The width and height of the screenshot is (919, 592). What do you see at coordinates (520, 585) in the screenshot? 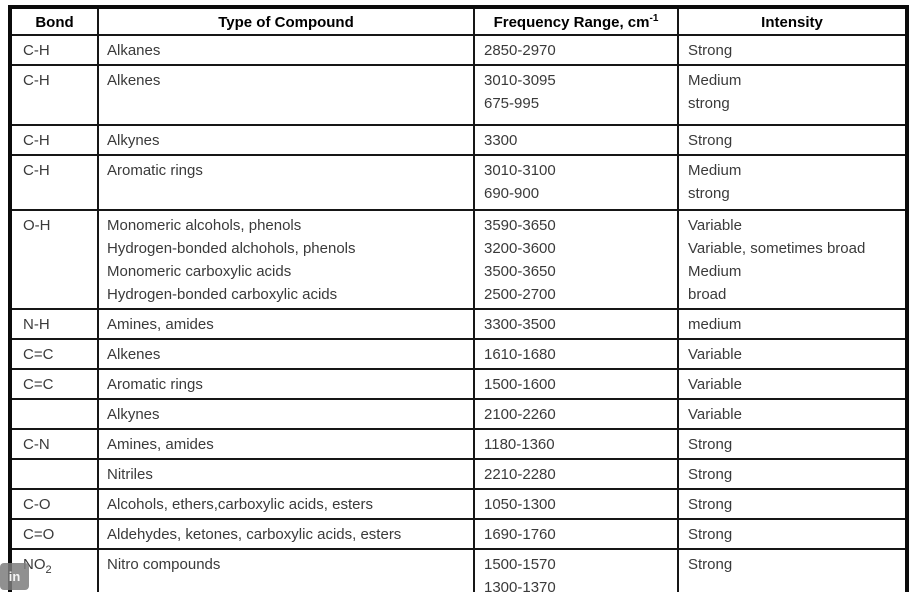
I see `frequency-line: 1300-1370` at bounding box center [520, 585].